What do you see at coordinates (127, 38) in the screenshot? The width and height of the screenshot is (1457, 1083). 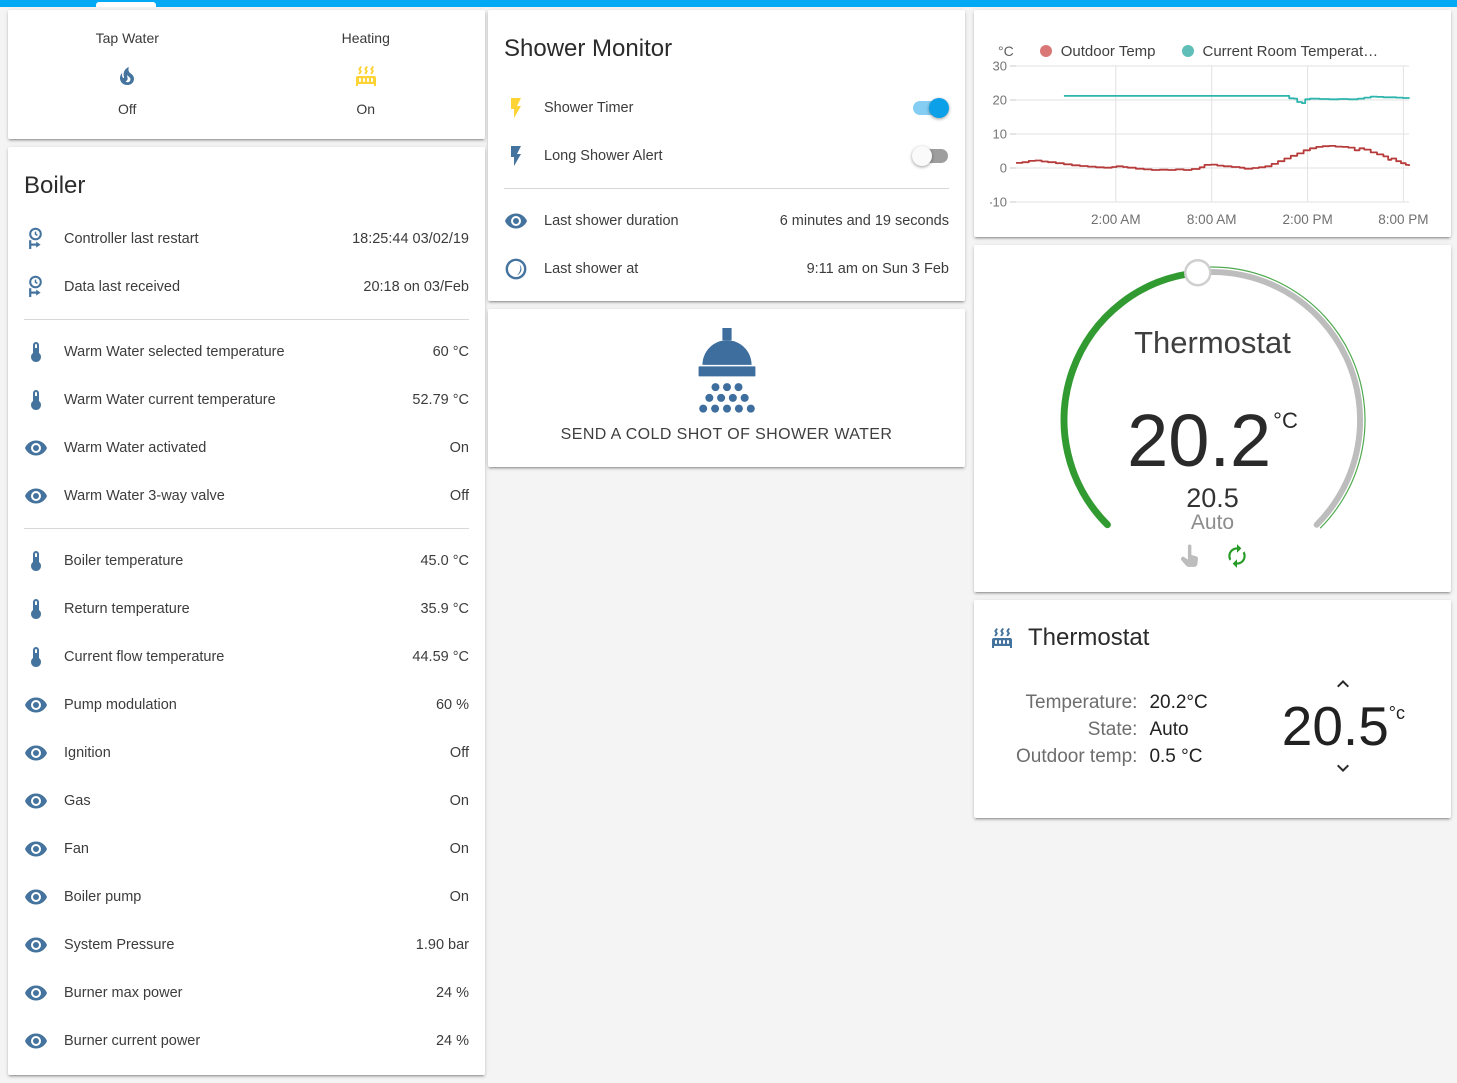 I see `entity-name: Tap Water` at bounding box center [127, 38].